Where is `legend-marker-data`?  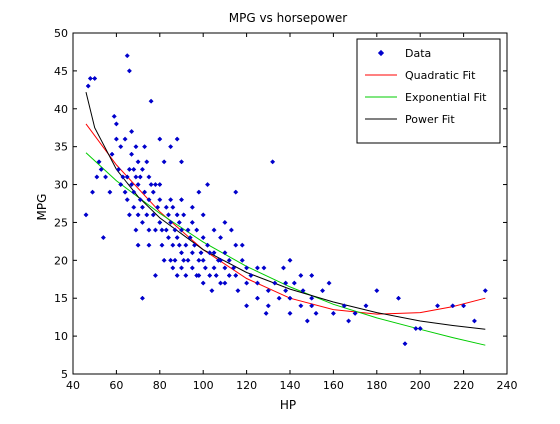 legend-marker-data is located at coordinates (381, 53).